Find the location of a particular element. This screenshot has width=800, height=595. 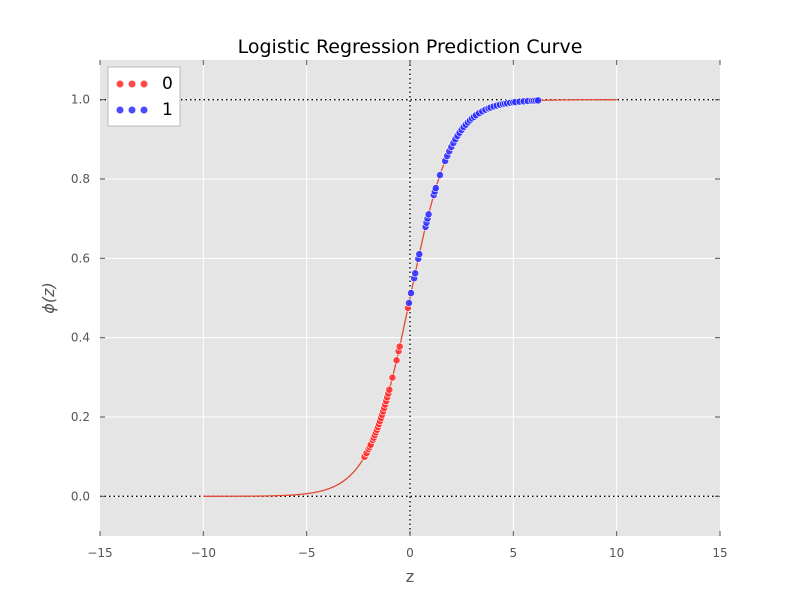

y-tick-label: 0.8 is located at coordinates (80, 179).